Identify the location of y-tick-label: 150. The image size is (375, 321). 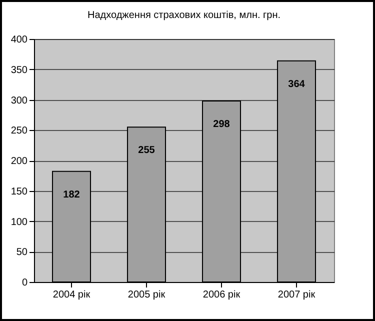
(19, 192).